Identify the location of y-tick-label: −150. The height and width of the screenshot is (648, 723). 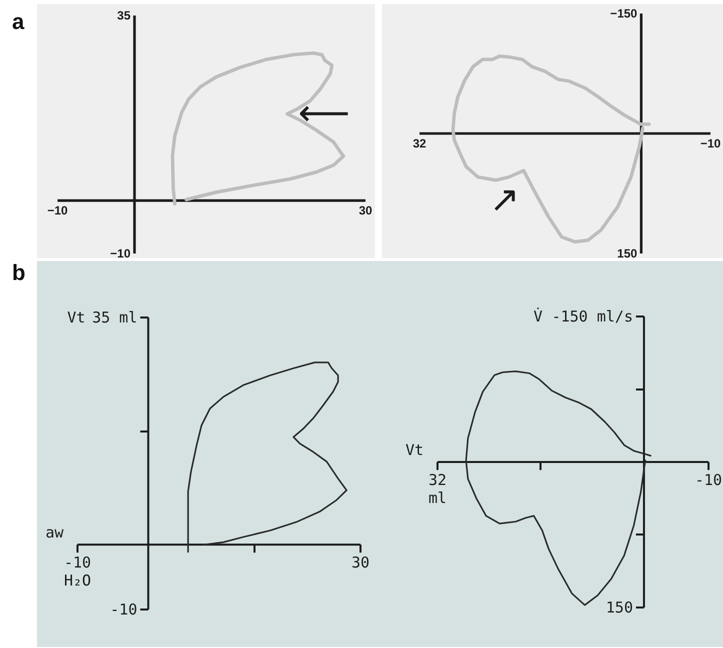
(624, 13).